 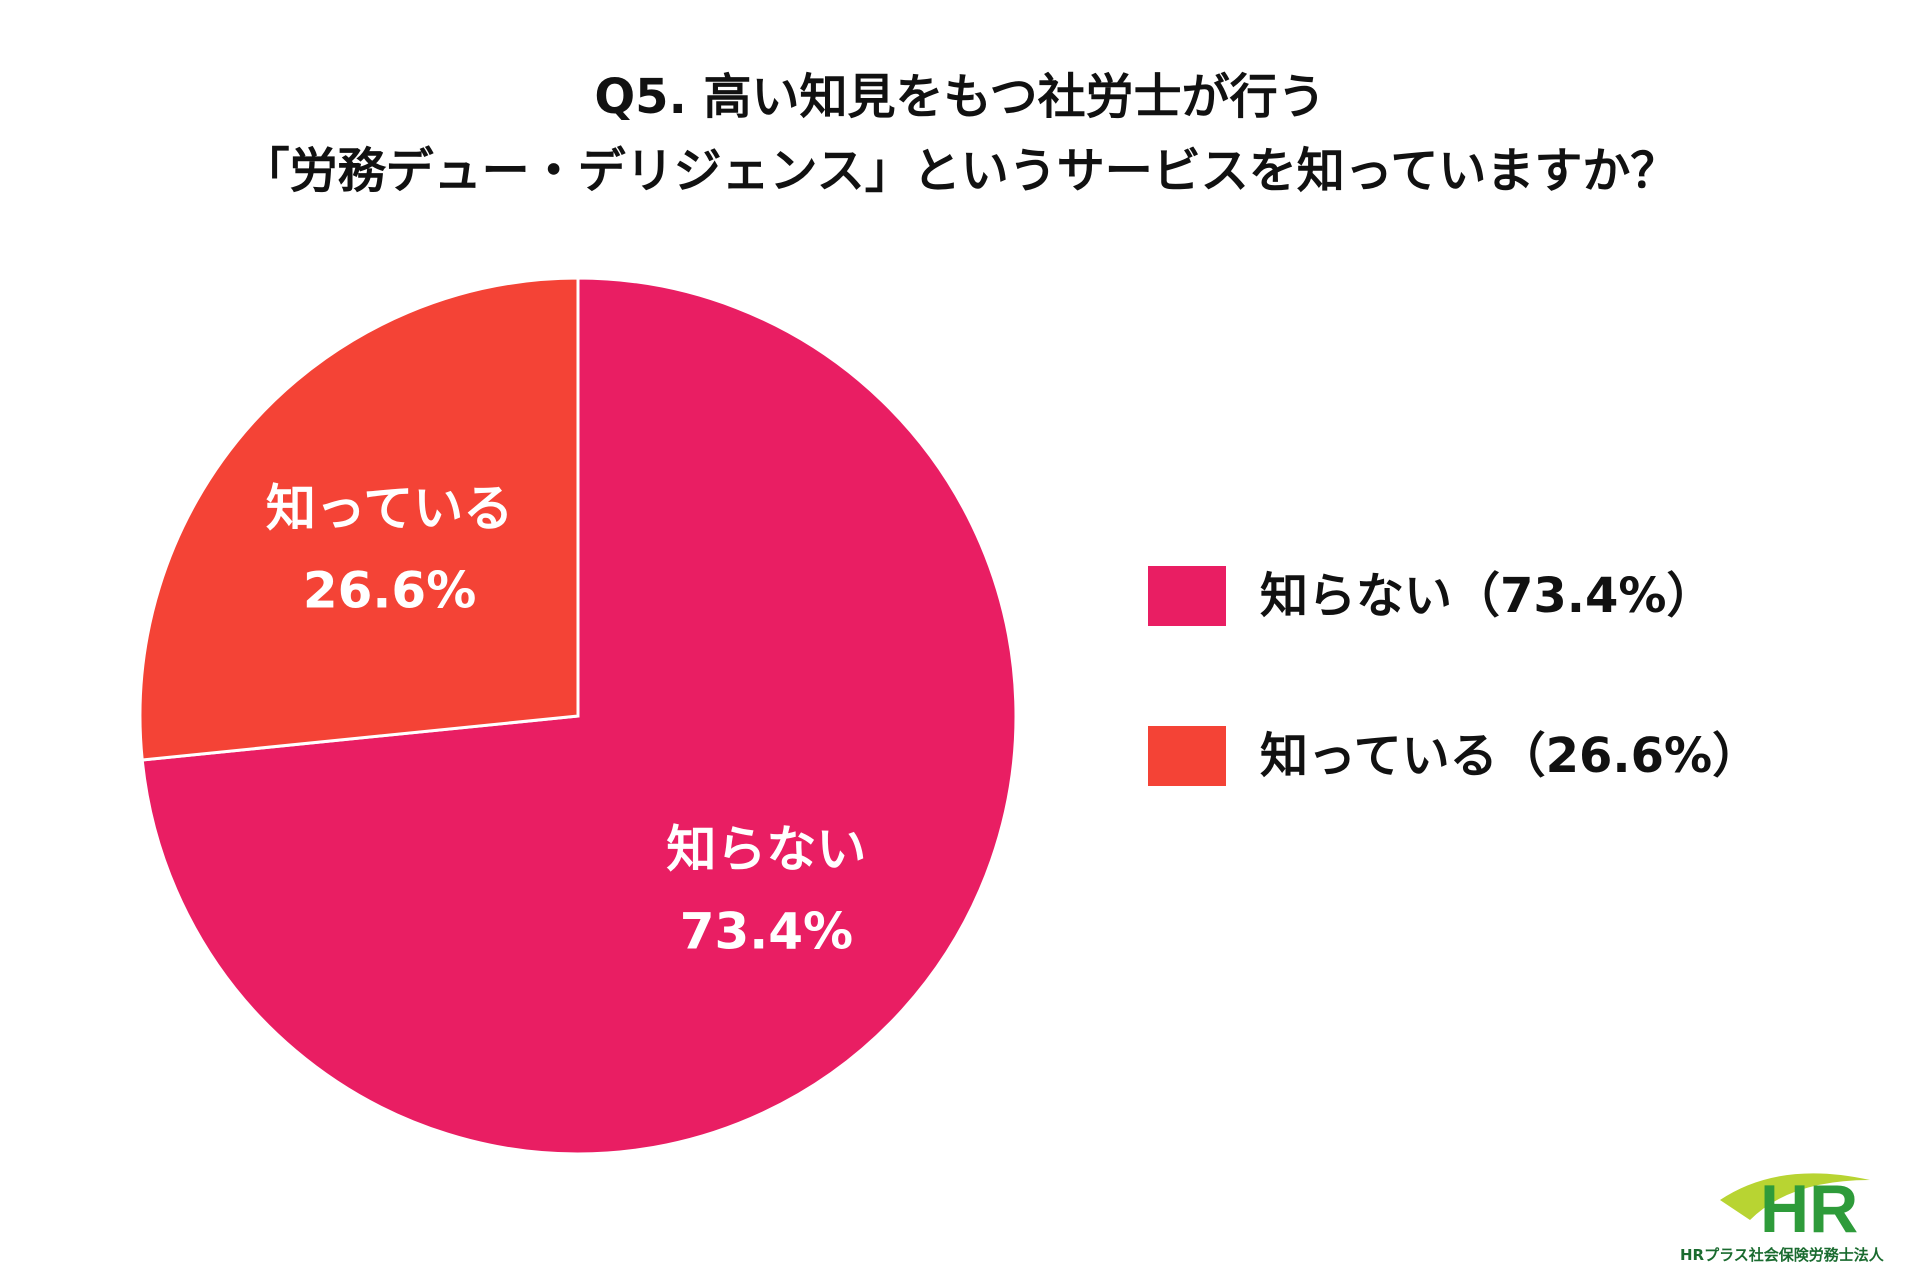 I want to click on company-logo: HR HRプラス社会保険労務士法人, so click(x=1782, y=1215).